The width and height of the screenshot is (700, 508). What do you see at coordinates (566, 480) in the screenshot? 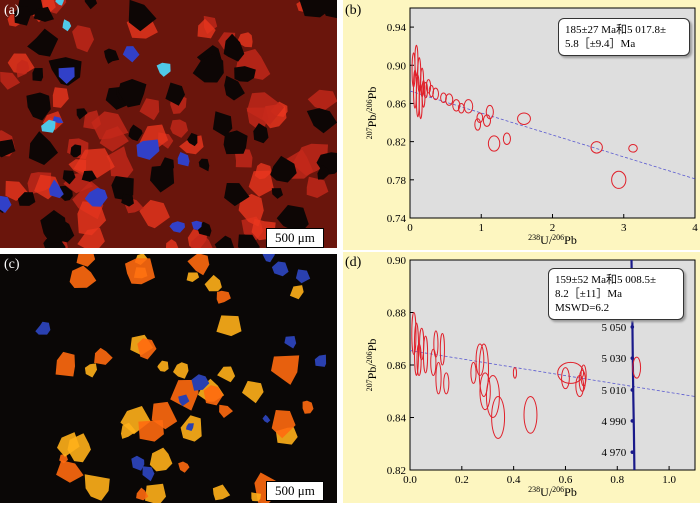
I see `x-tick-label: 0.6` at bounding box center [566, 480].